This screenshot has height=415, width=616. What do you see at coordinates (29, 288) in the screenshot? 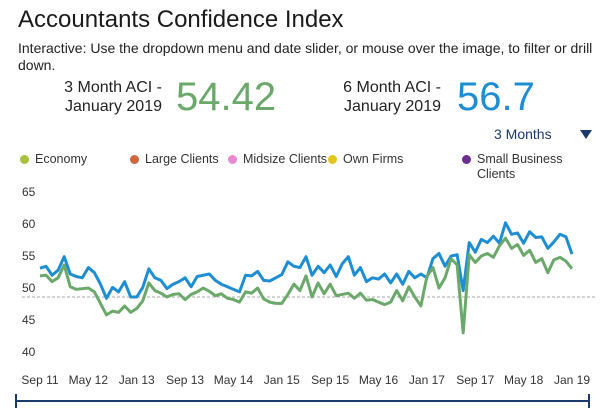
I see `y-tick-label: 50` at bounding box center [29, 288].